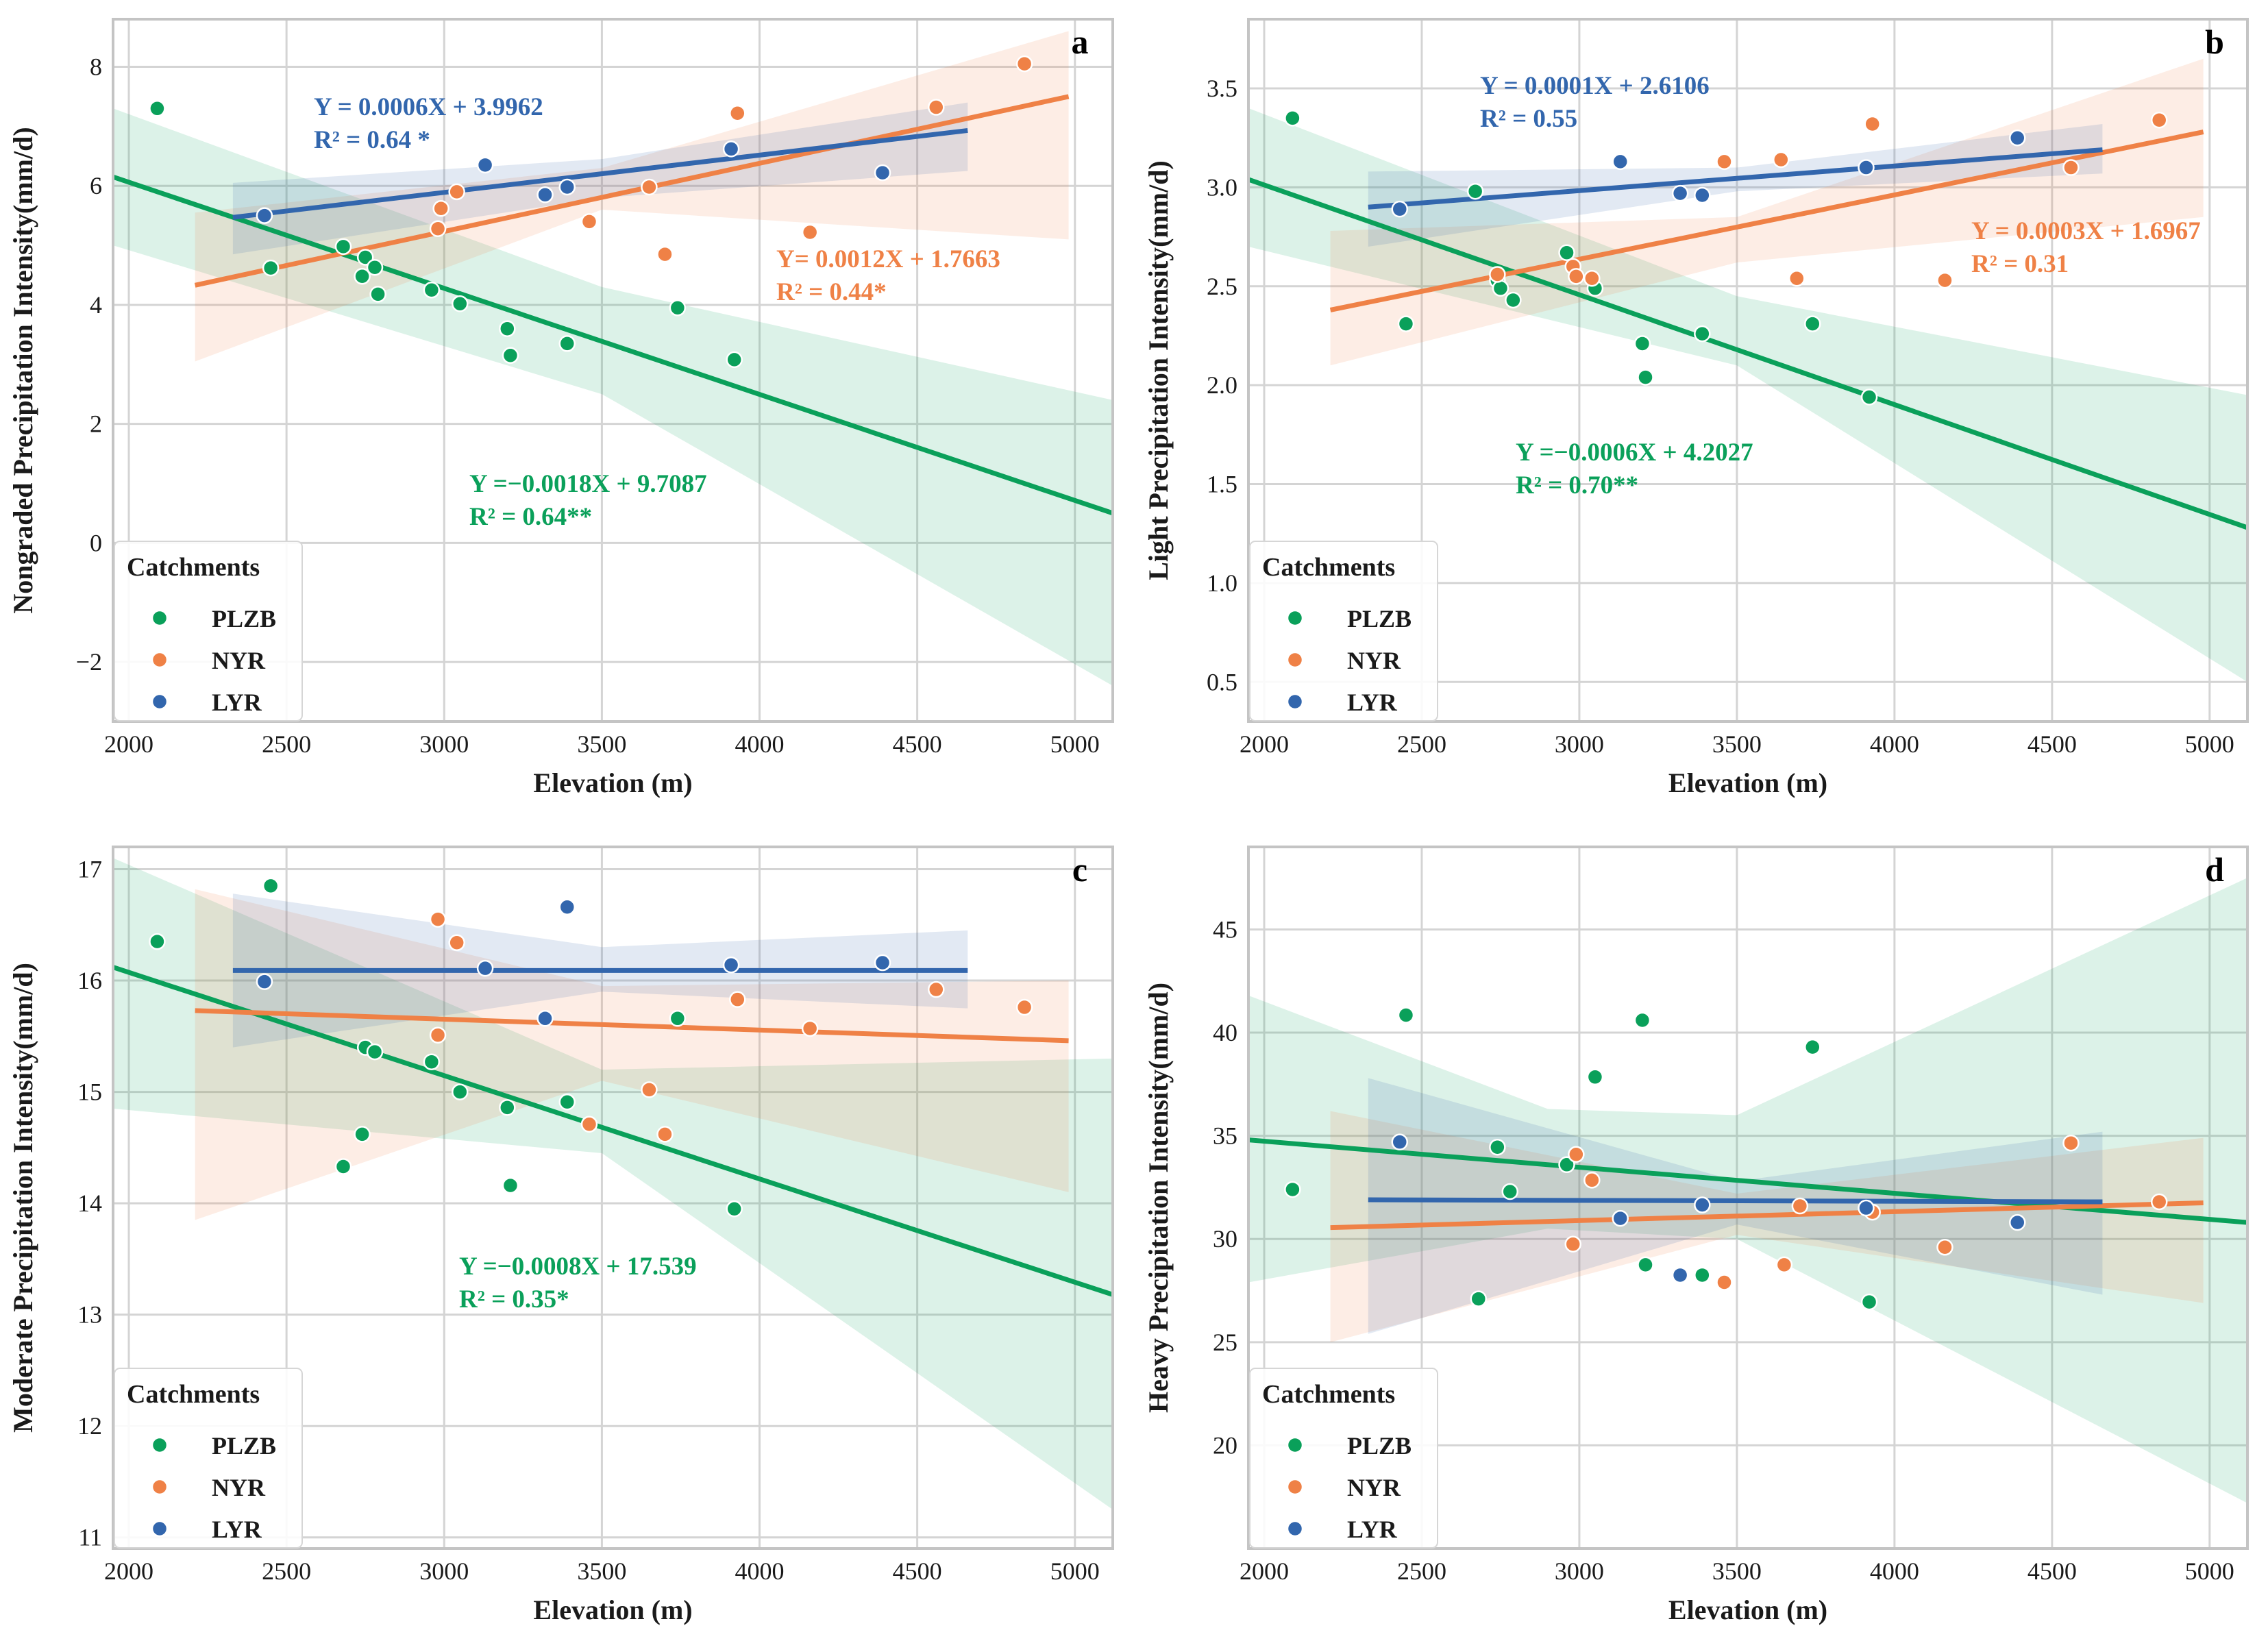 The image size is (2268, 1652). Describe the element at coordinates (530, 517) in the screenshot. I see `r-squared-plzb: R² = 0.64**` at that location.